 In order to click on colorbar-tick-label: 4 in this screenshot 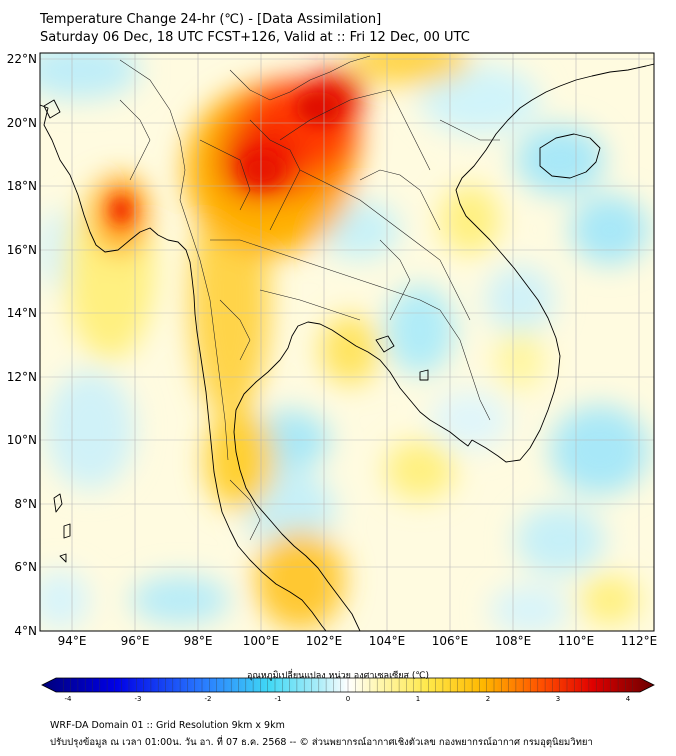, I will do `click(628, 699)`.